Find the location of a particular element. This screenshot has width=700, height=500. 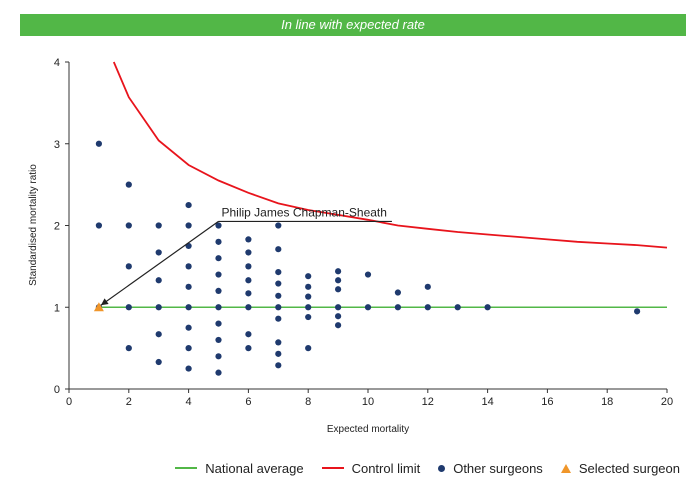

x-axis-label: Expected mortality is located at coordinates (368, 429).